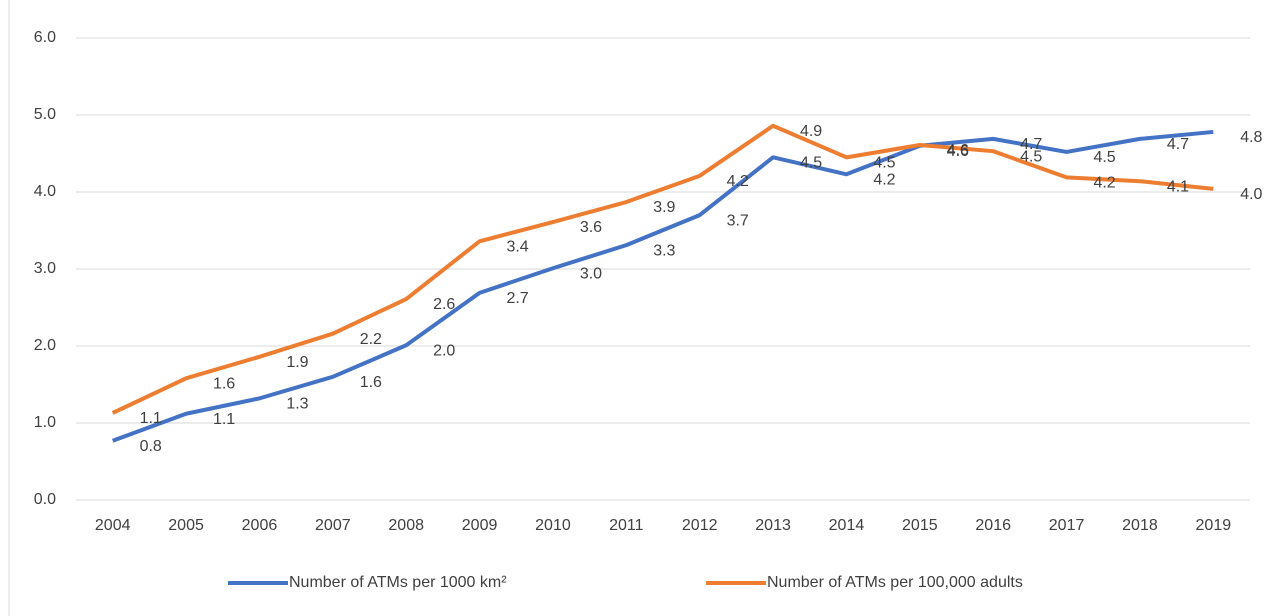 The height and width of the screenshot is (616, 1278). What do you see at coordinates (333, 525) in the screenshot?
I see `x-tick-label: 2007` at bounding box center [333, 525].